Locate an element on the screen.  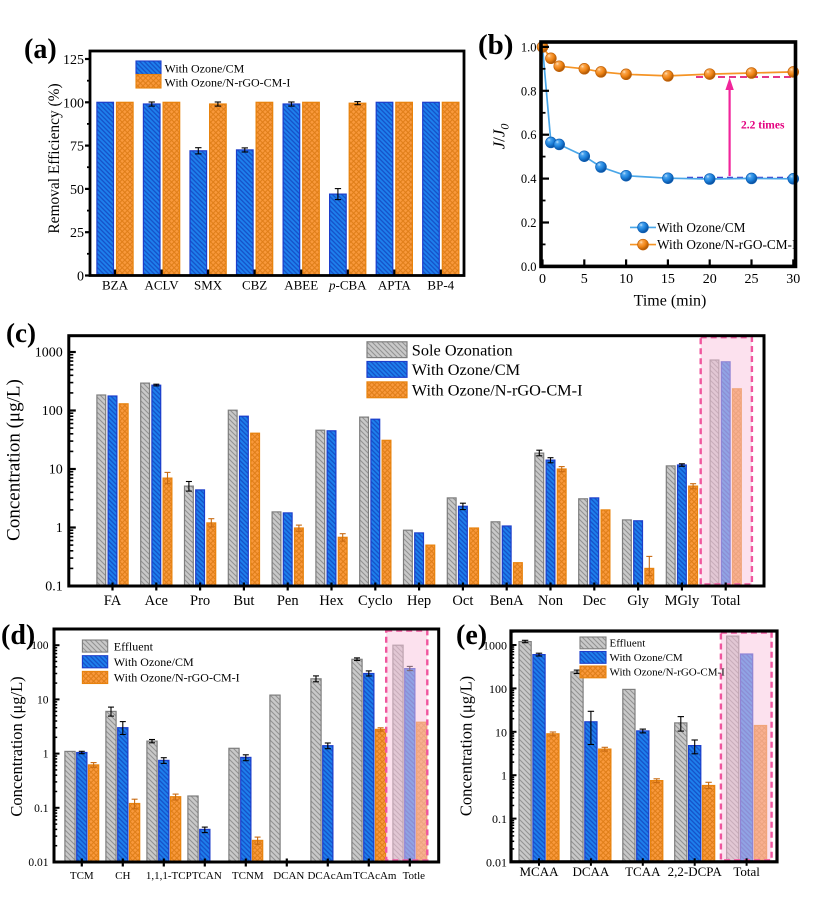
svg-text: Sole Ozonation is located at coordinates (462, 349).